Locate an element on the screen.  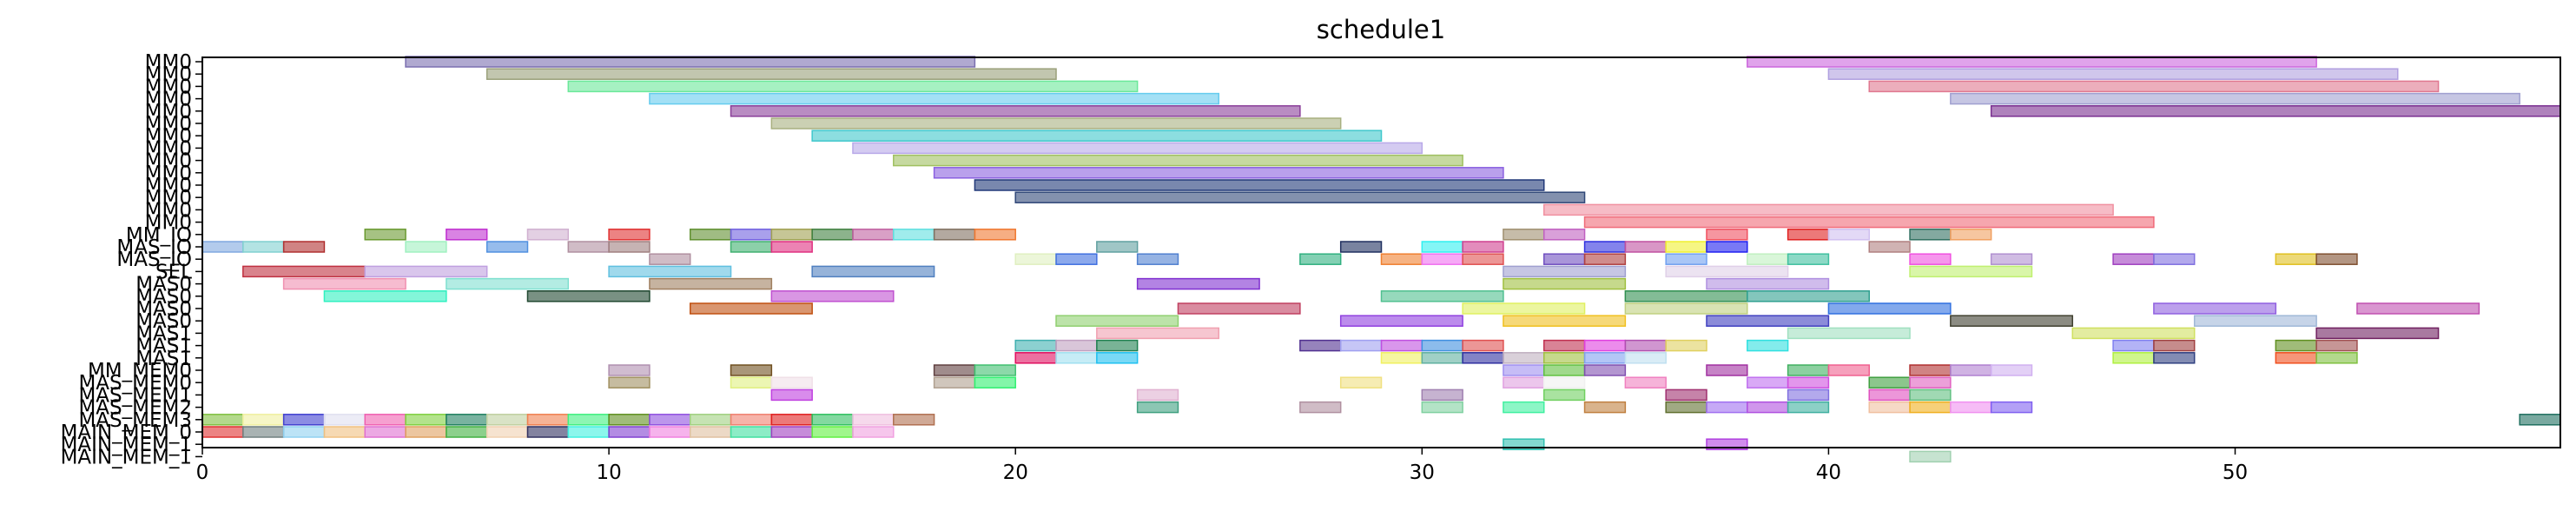
y-tick-label: MAS_MEM1 is located at coordinates (135, 395).